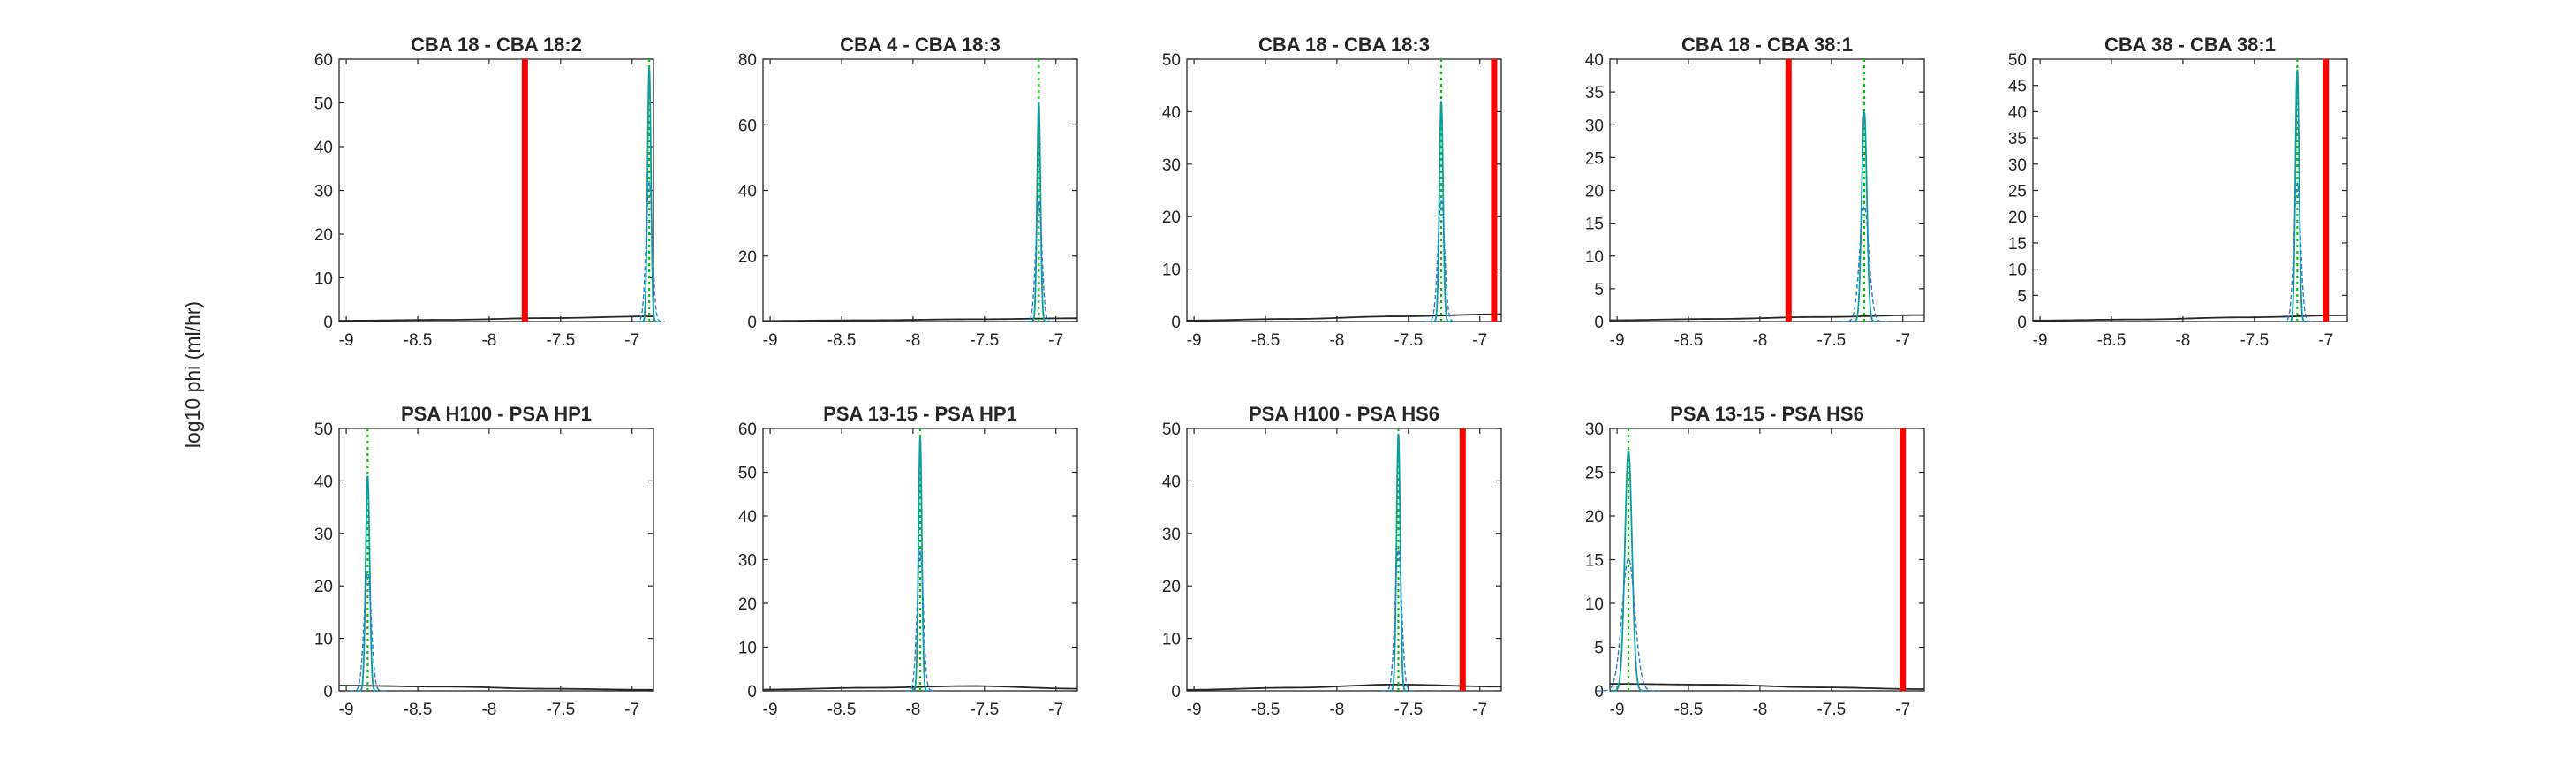  What do you see at coordinates (1594, 225) in the screenshot?
I see `y-tick-label: 15` at bounding box center [1594, 225].